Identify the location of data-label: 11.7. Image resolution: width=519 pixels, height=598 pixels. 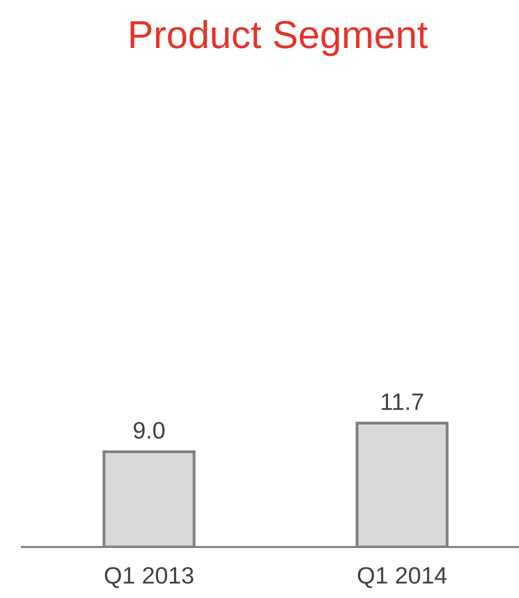
(403, 402).